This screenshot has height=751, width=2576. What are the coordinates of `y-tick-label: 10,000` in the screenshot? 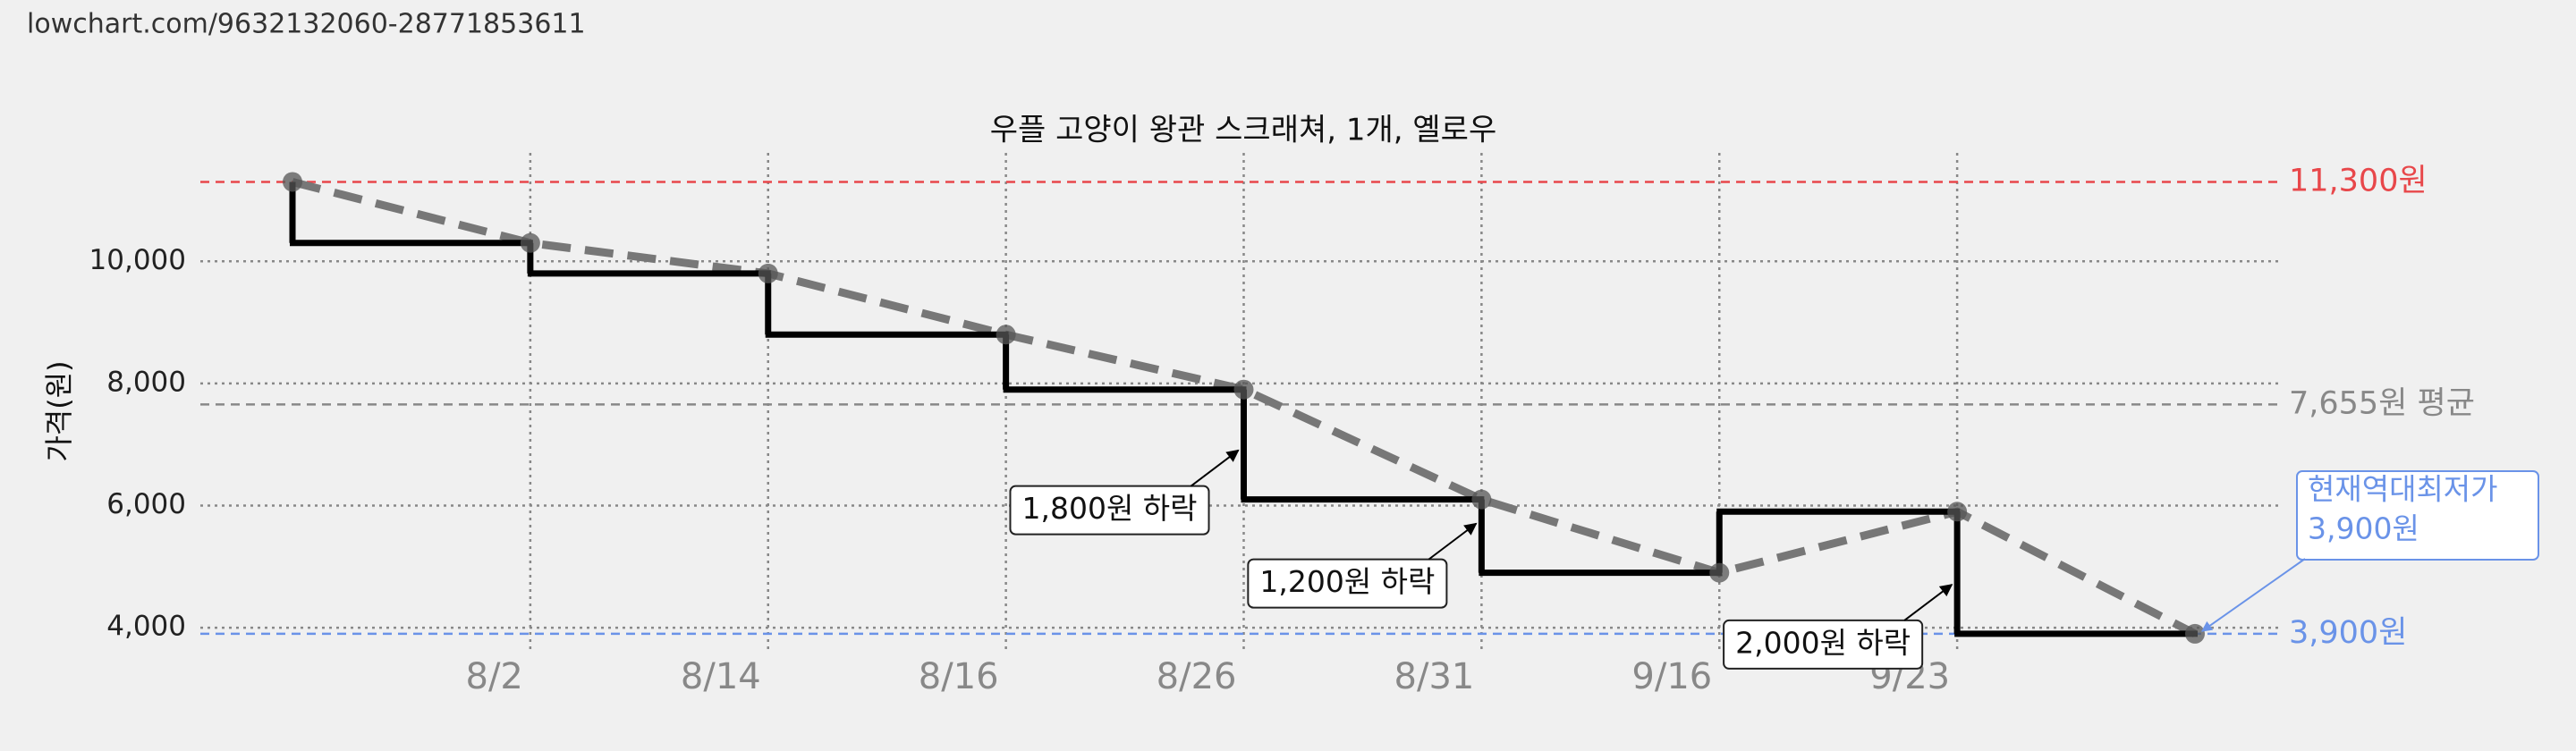 It's located at (137, 260).